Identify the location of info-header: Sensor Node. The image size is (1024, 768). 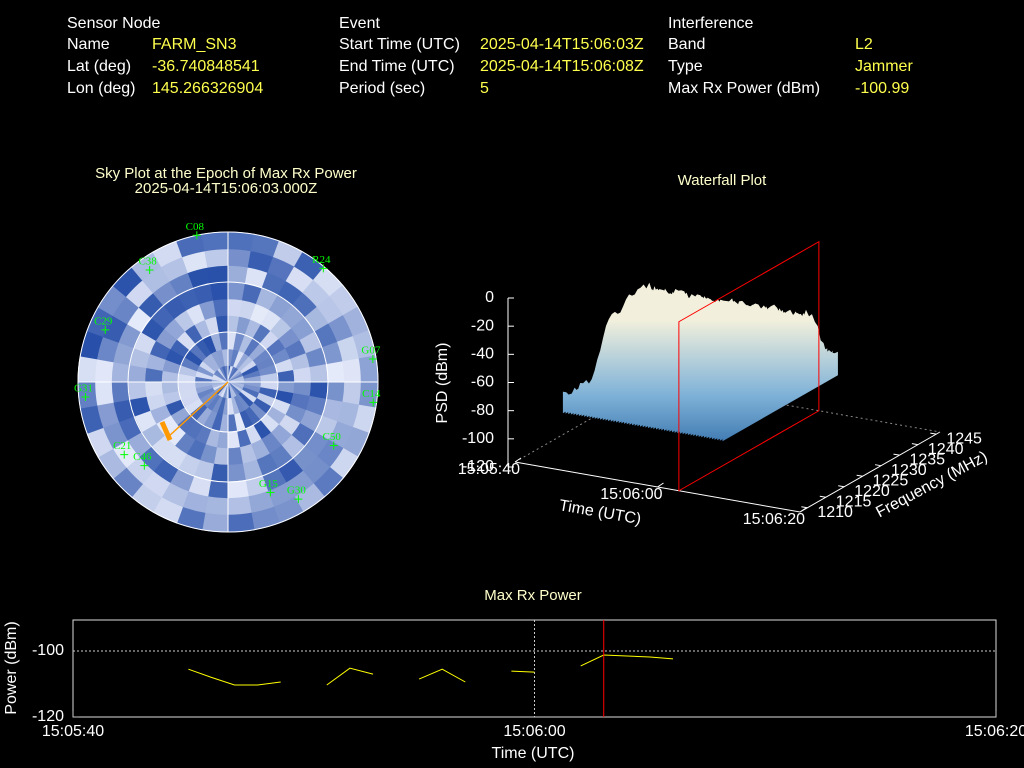
(113, 23).